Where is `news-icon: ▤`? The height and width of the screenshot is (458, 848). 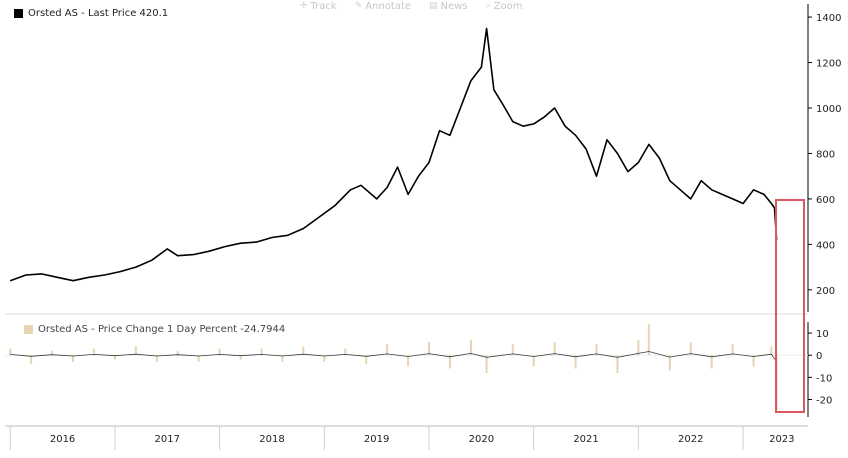 news-icon: ▤ is located at coordinates (433, 6).